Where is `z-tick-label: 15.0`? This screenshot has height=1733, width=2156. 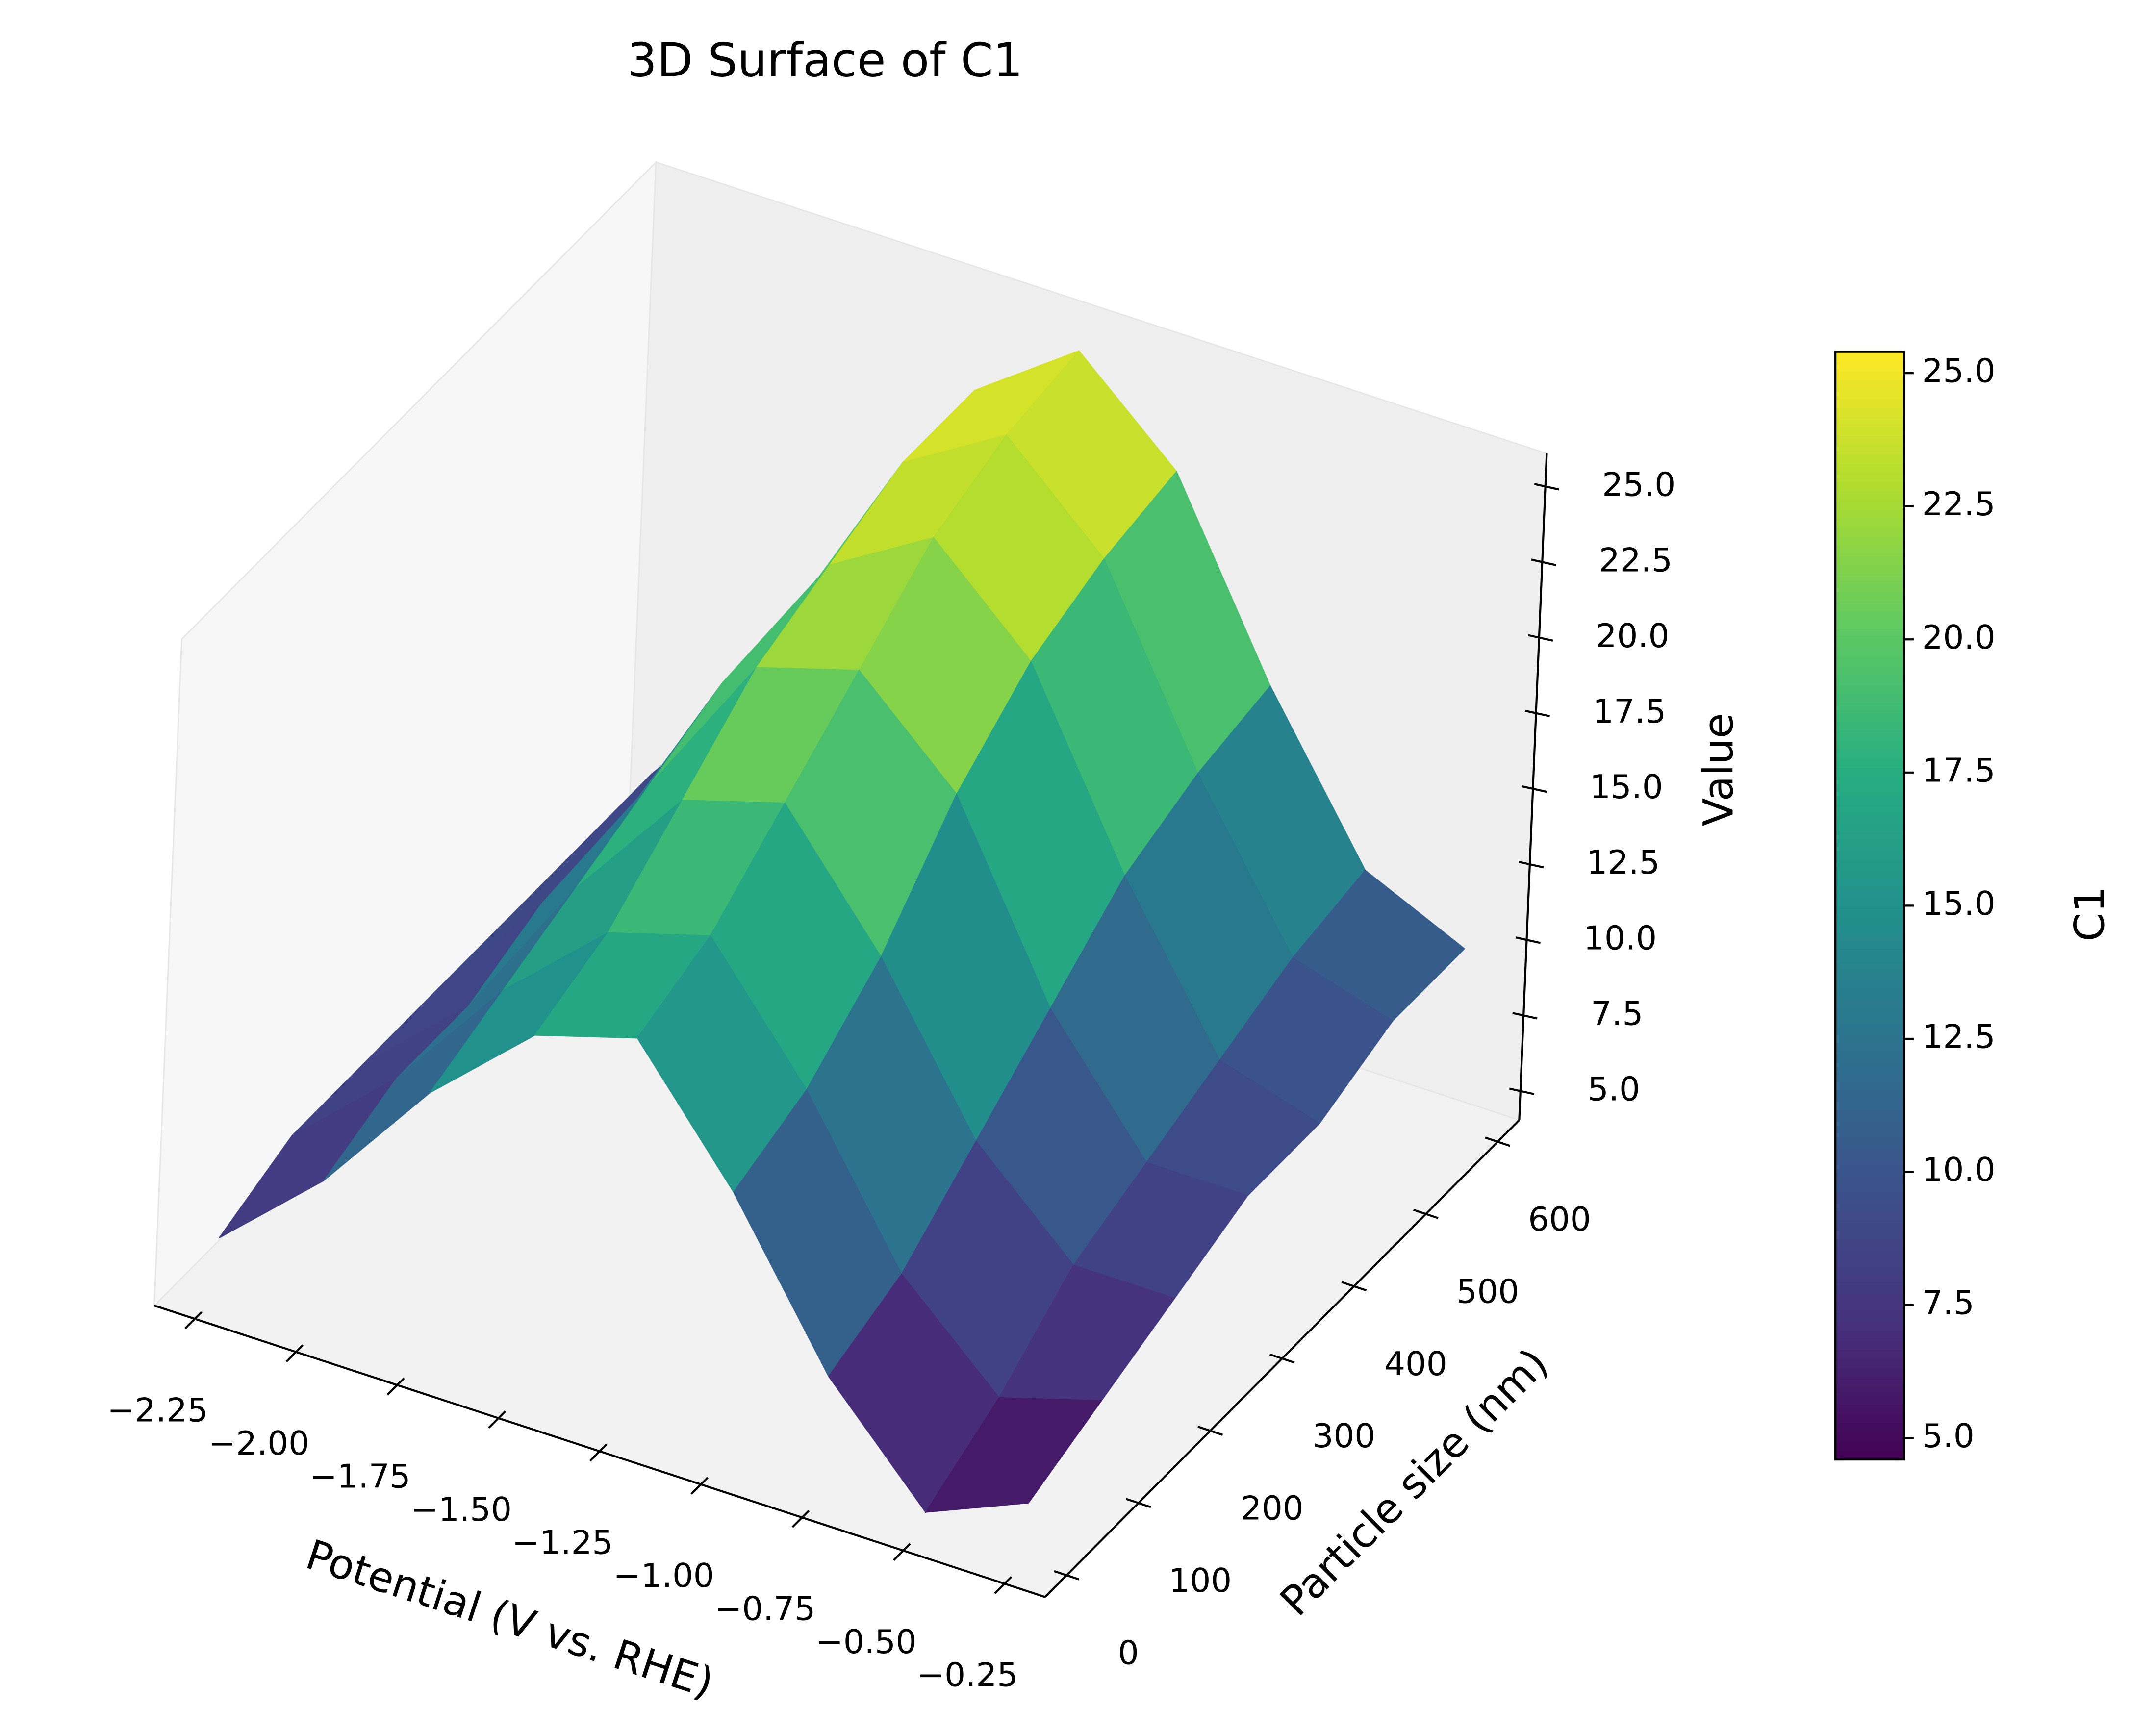
z-tick-label: 15.0 is located at coordinates (1627, 787).